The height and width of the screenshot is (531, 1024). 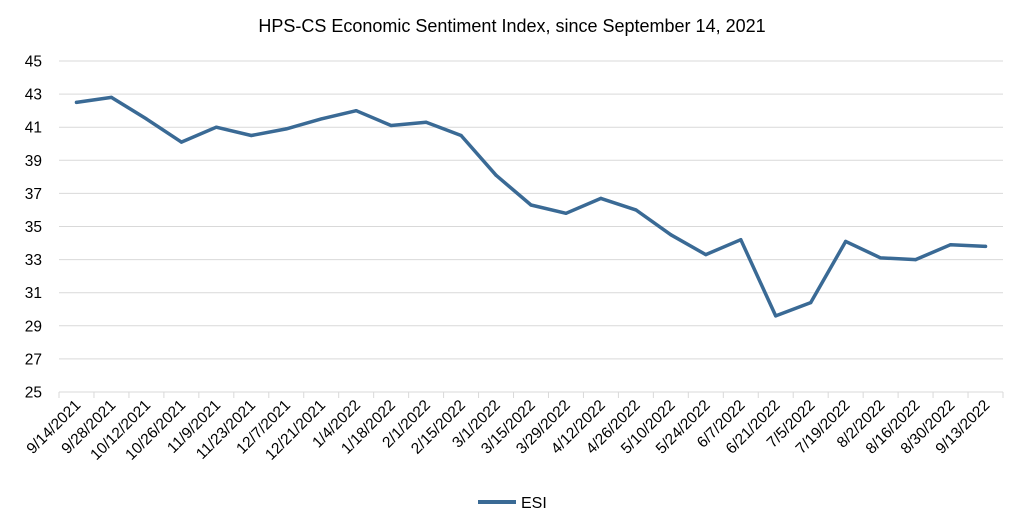 I want to click on y-tick-label: 35, so click(x=33, y=227).